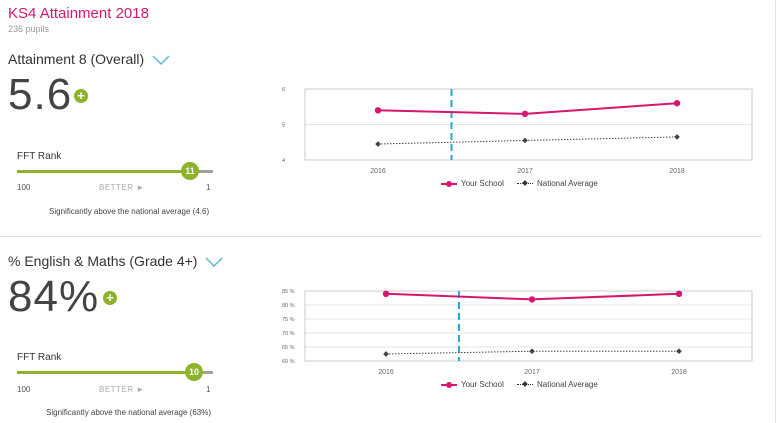 The image size is (780, 423). I want to click on national-line, so click(532, 352).